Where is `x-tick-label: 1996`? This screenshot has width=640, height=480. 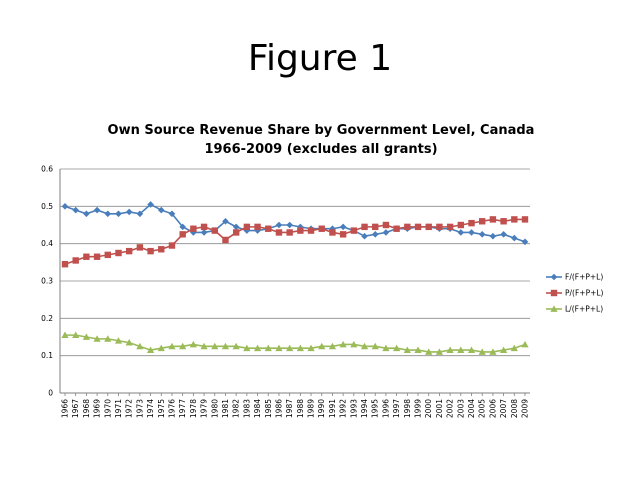 x-tick-label: 1996 is located at coordinates (385, 408).